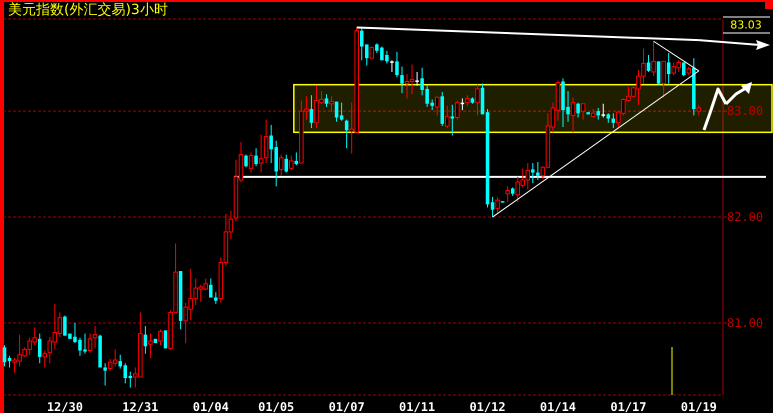 The width and height of the screenshot is (773, 413). I want to click on x-tick-label: 01/14, so click(558, 406).